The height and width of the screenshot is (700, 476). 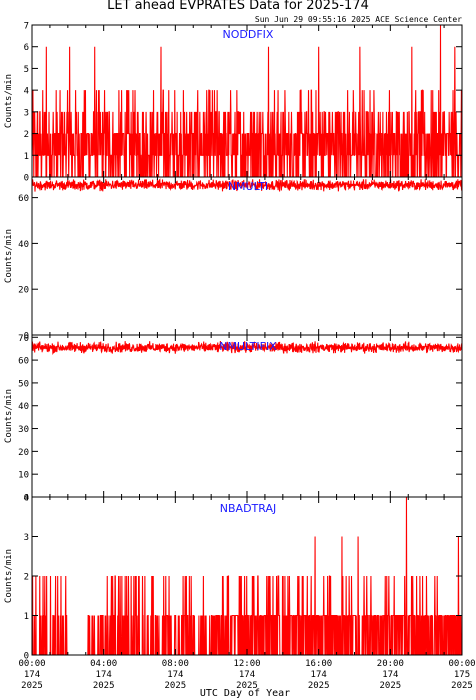 I want to click on x-tick-label: 08:00, so click(x=175, y=664).